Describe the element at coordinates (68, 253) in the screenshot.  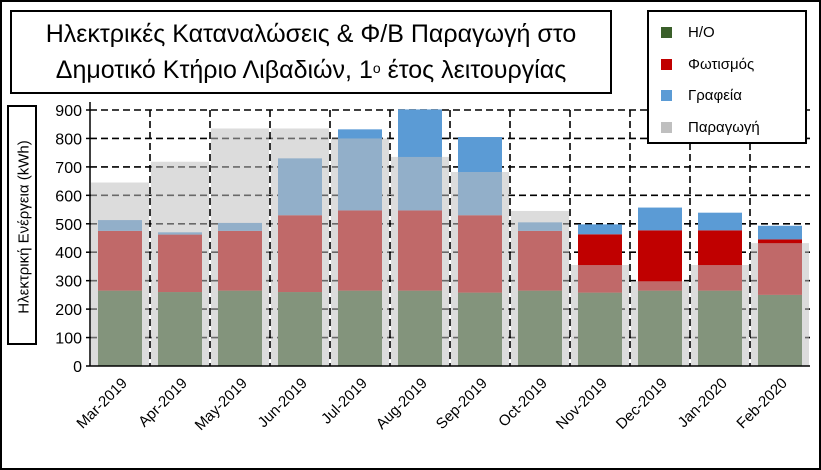
I see `y-tick-label: 400` at that location.